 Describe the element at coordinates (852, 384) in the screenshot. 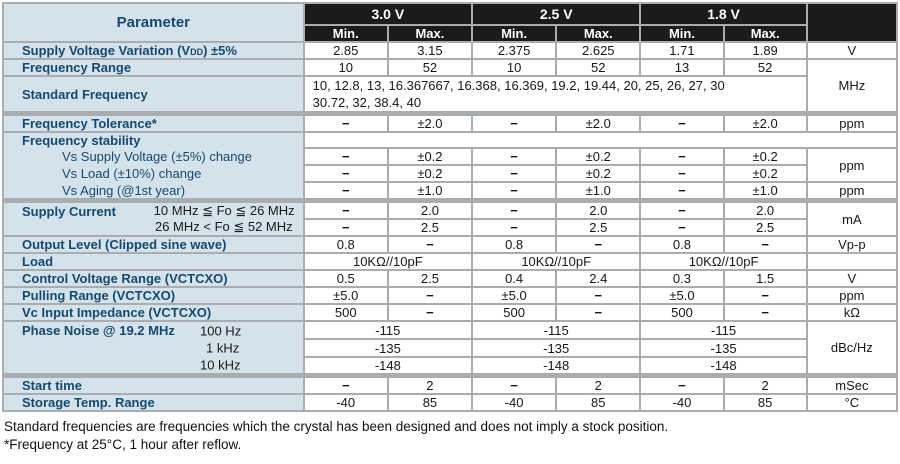

I see `unit-cell: mSec` at that location.